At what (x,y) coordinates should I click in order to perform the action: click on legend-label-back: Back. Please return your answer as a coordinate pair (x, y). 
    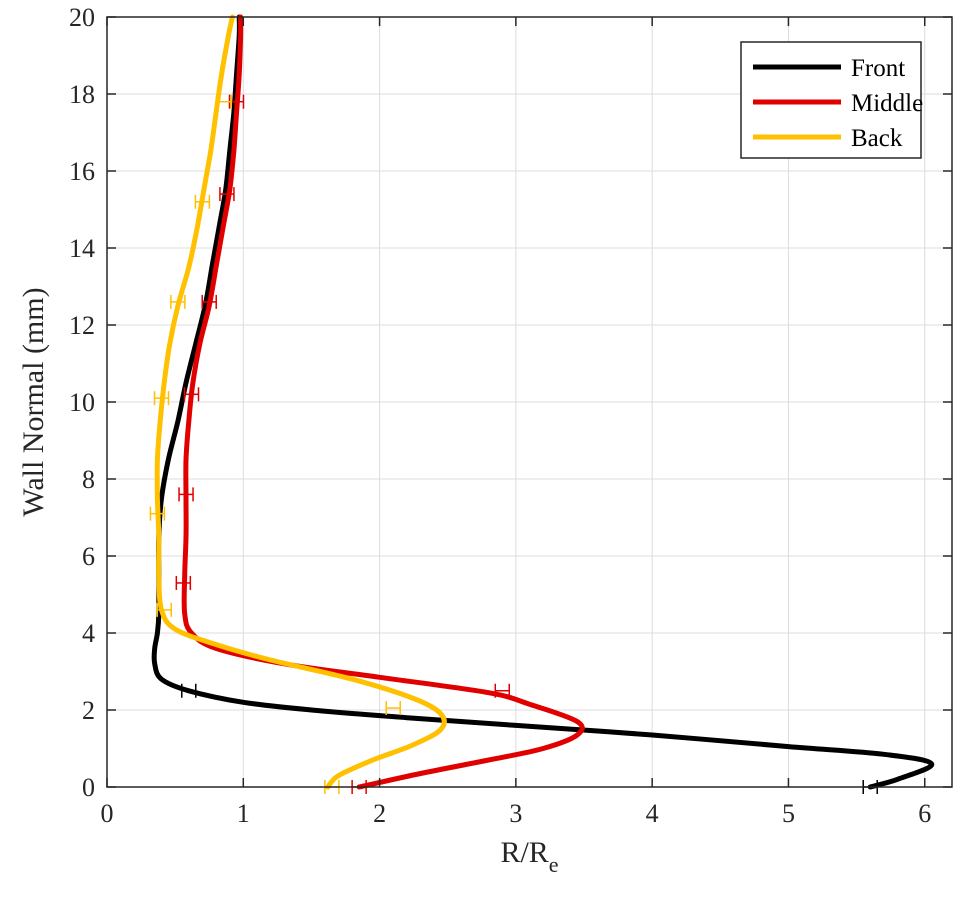
    Looking at the image, I should click on (877, 138).